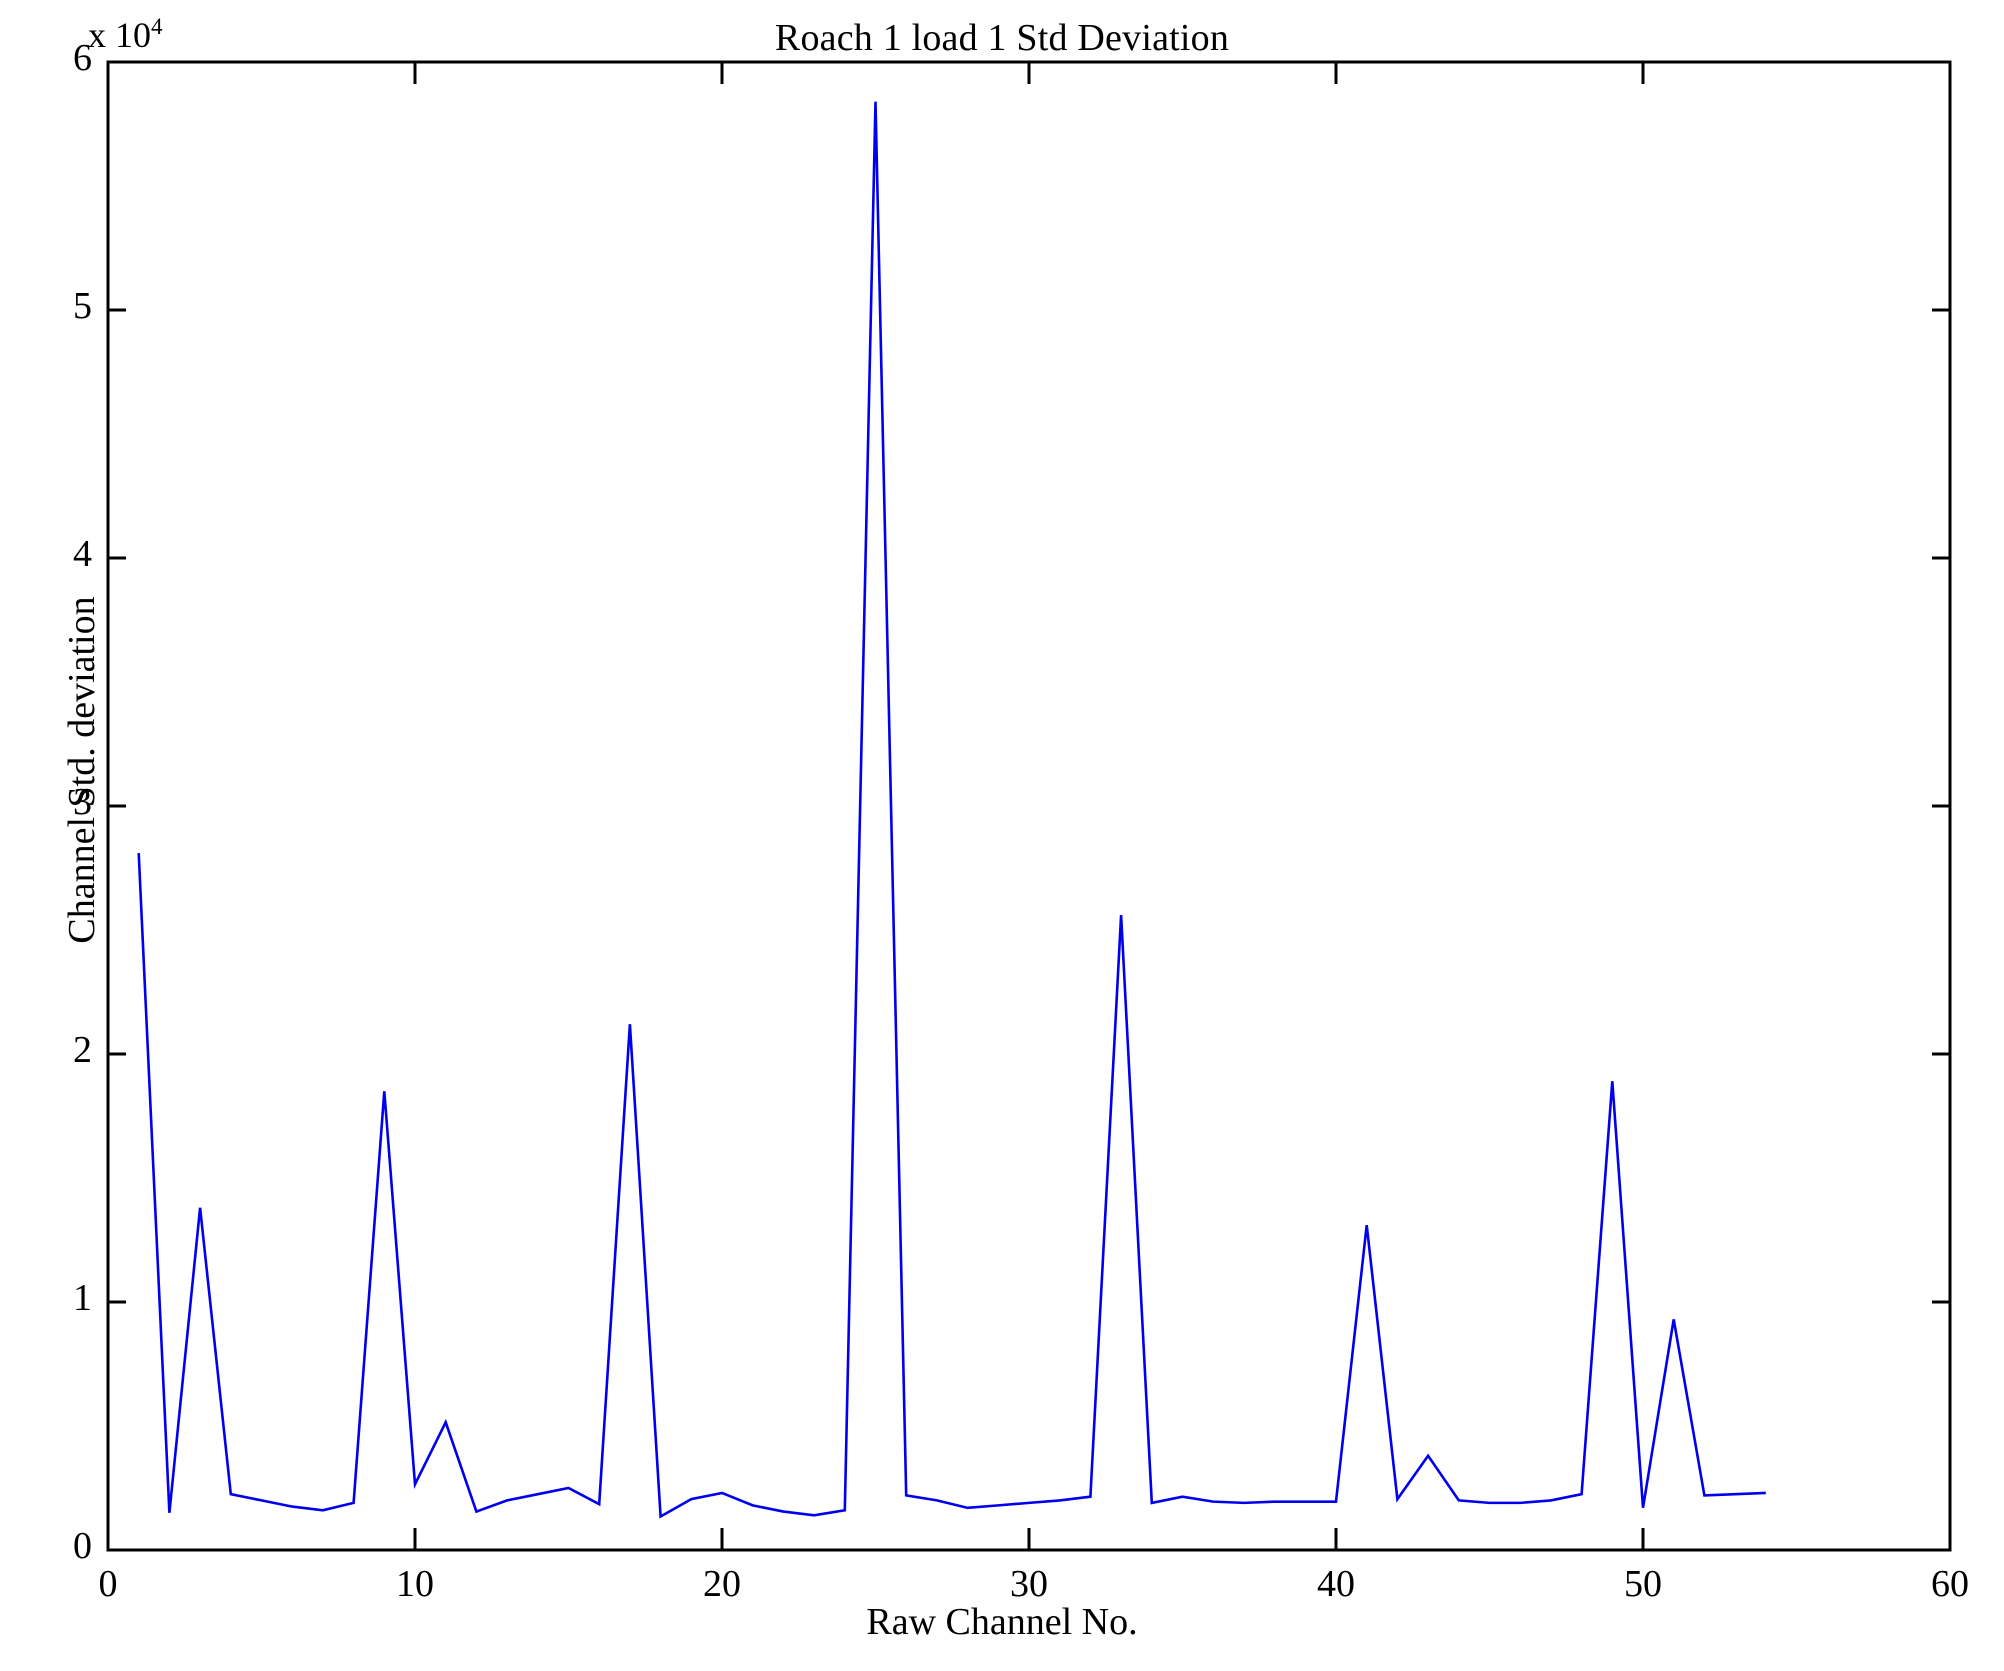 The width and height of the screenshot is (2004, 1671). I want to click on x-tick-label: 50, so click(1643, 1584).